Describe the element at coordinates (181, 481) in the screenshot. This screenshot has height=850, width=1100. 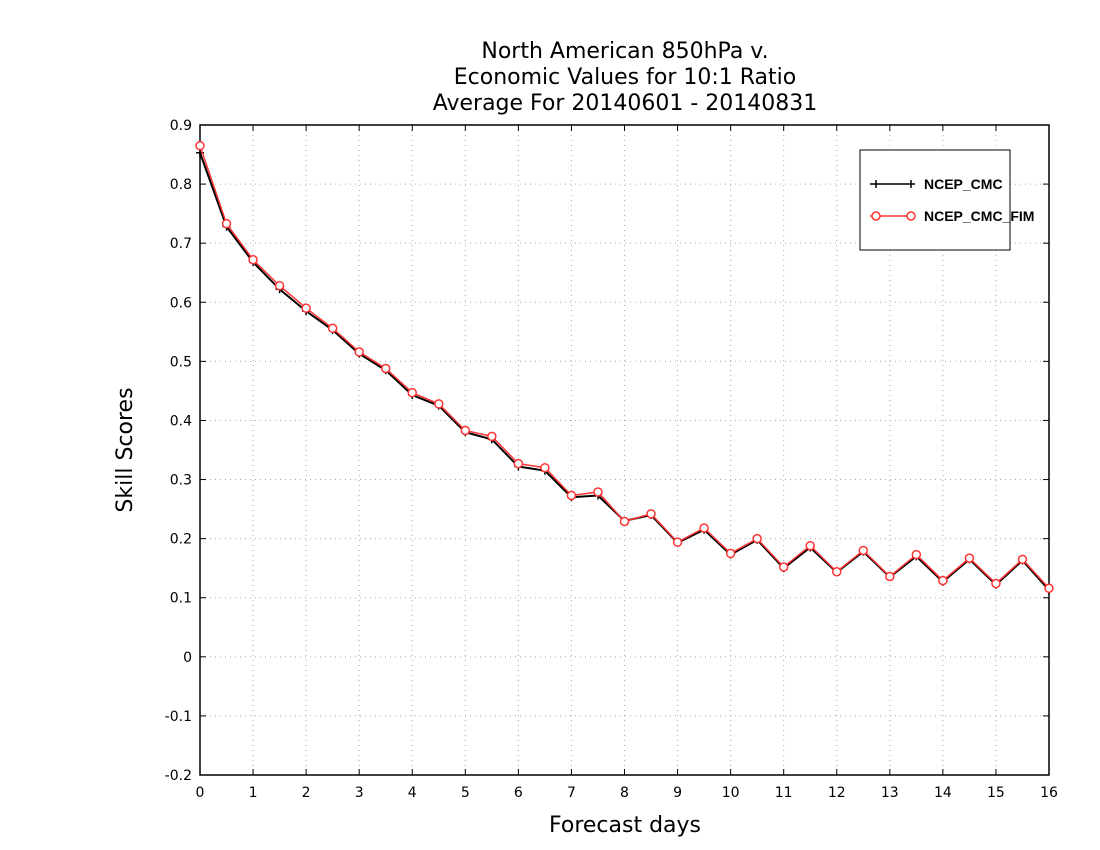
I see `y-tick-label: 0.3` at that location.